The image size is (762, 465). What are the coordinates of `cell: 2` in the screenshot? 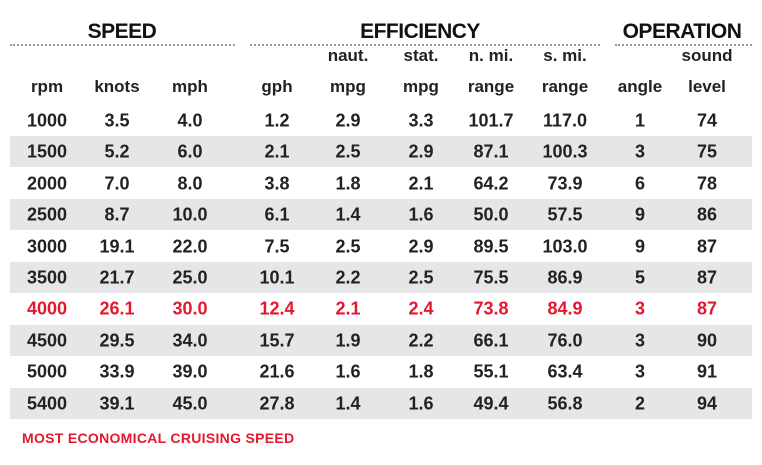 It's located at (640, 403).